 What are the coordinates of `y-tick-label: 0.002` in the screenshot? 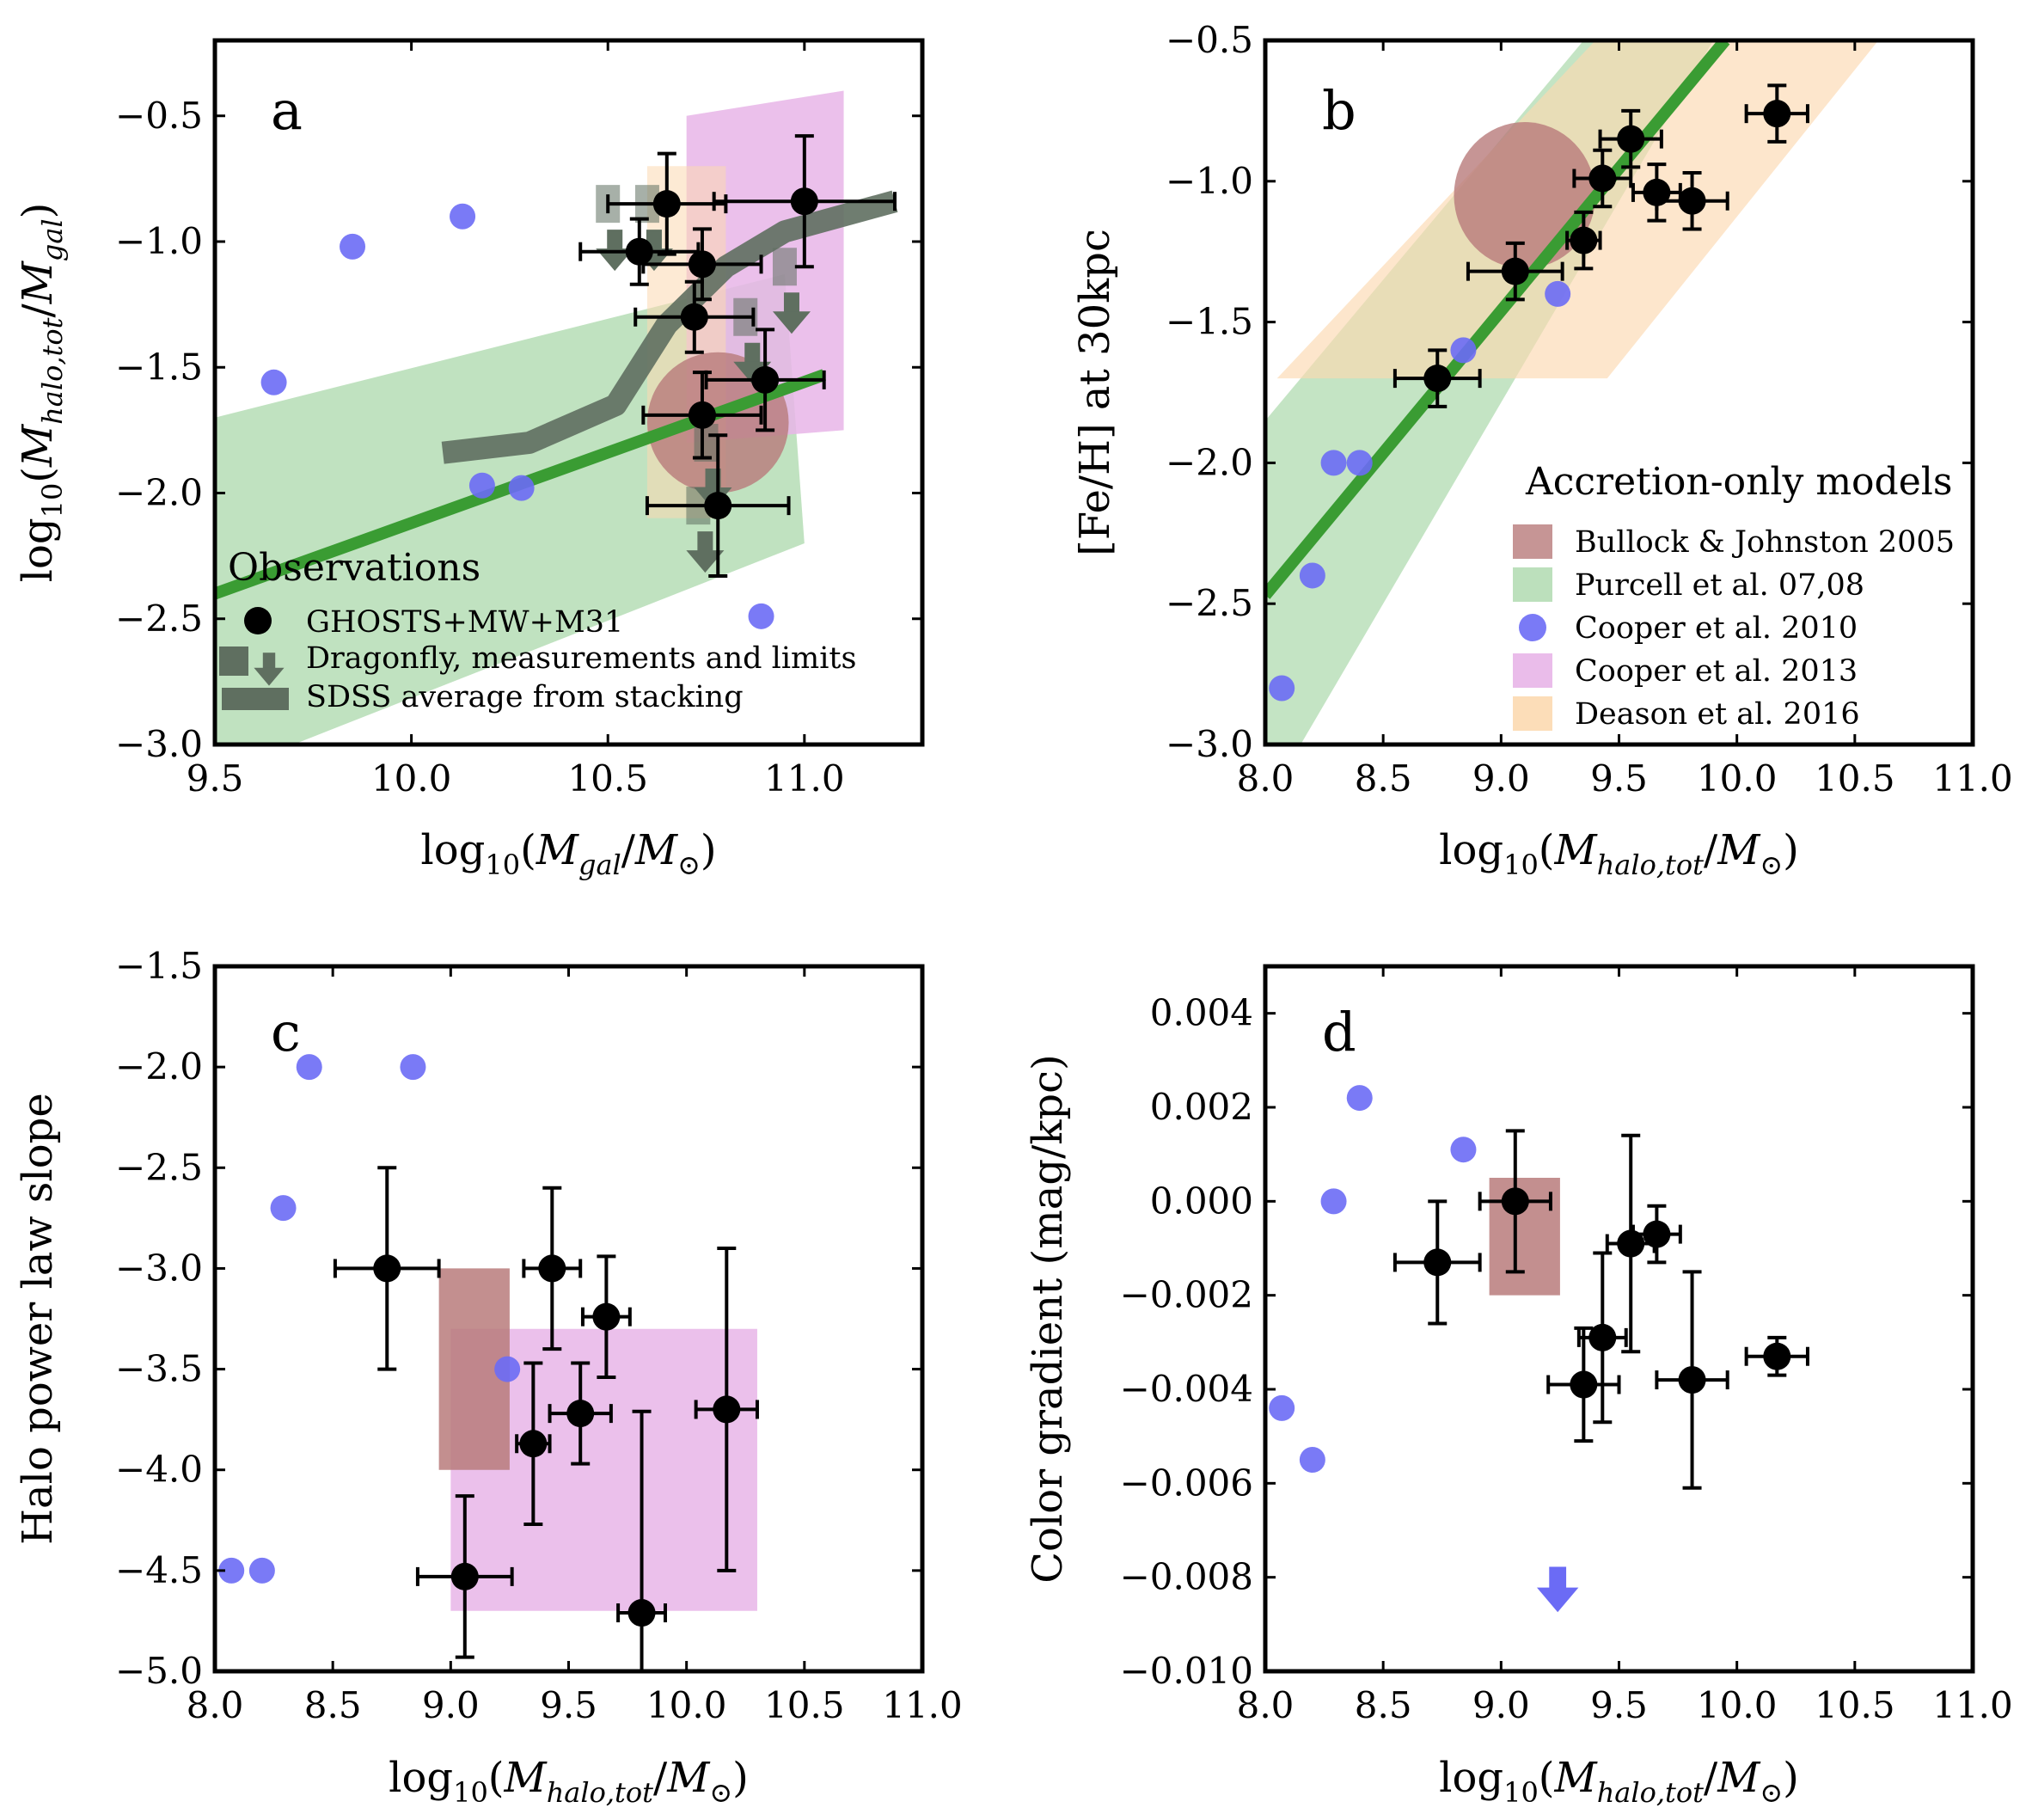 It's located at (1202, 1107).